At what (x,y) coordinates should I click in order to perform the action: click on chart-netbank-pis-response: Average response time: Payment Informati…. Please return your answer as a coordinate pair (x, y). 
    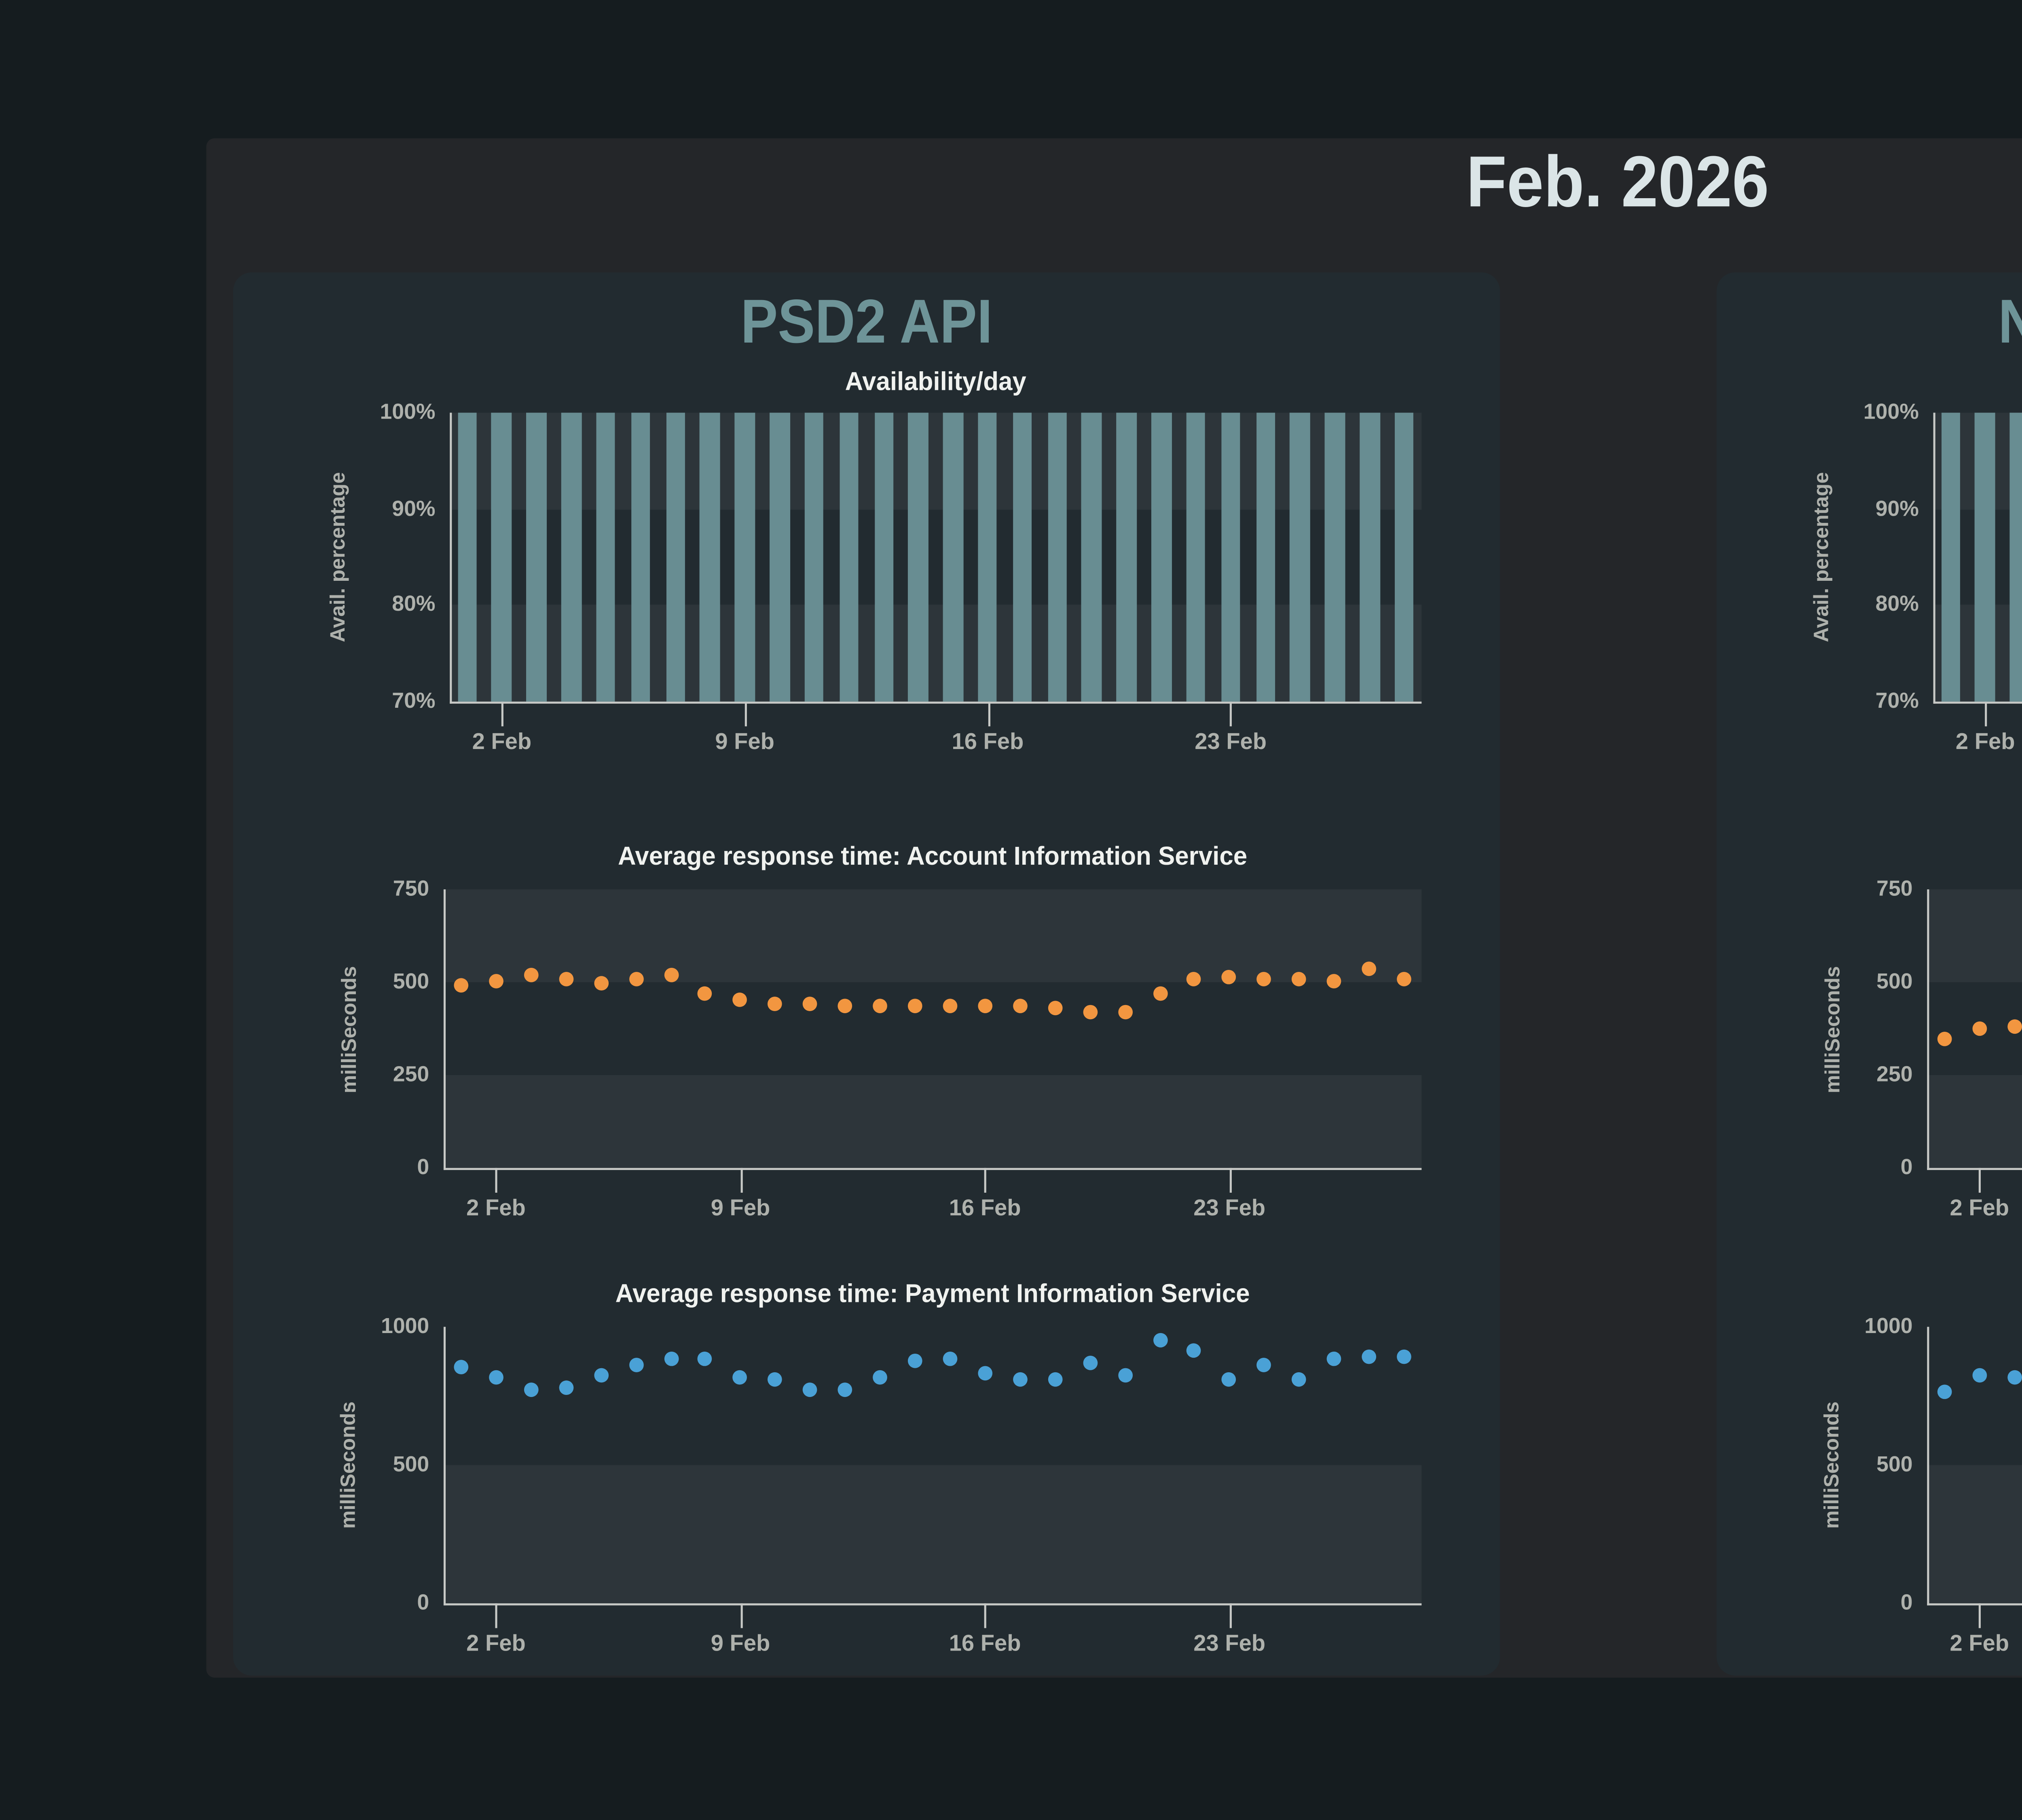
    Looking at the image, I should click on (1869, 973).